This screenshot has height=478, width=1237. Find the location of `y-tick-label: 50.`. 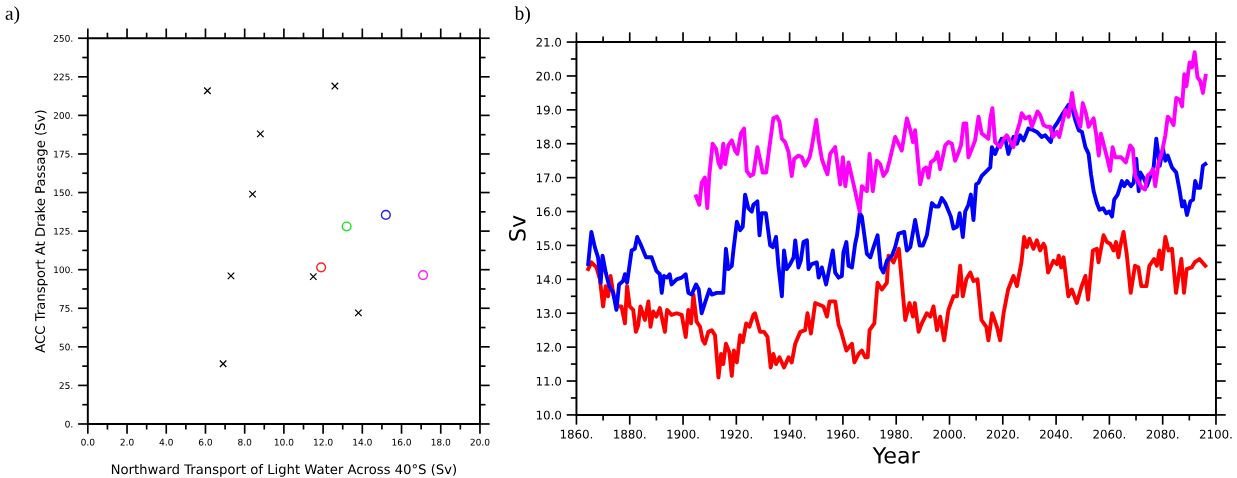

y-tick-label: 50. is located at coordinates (66, 347).